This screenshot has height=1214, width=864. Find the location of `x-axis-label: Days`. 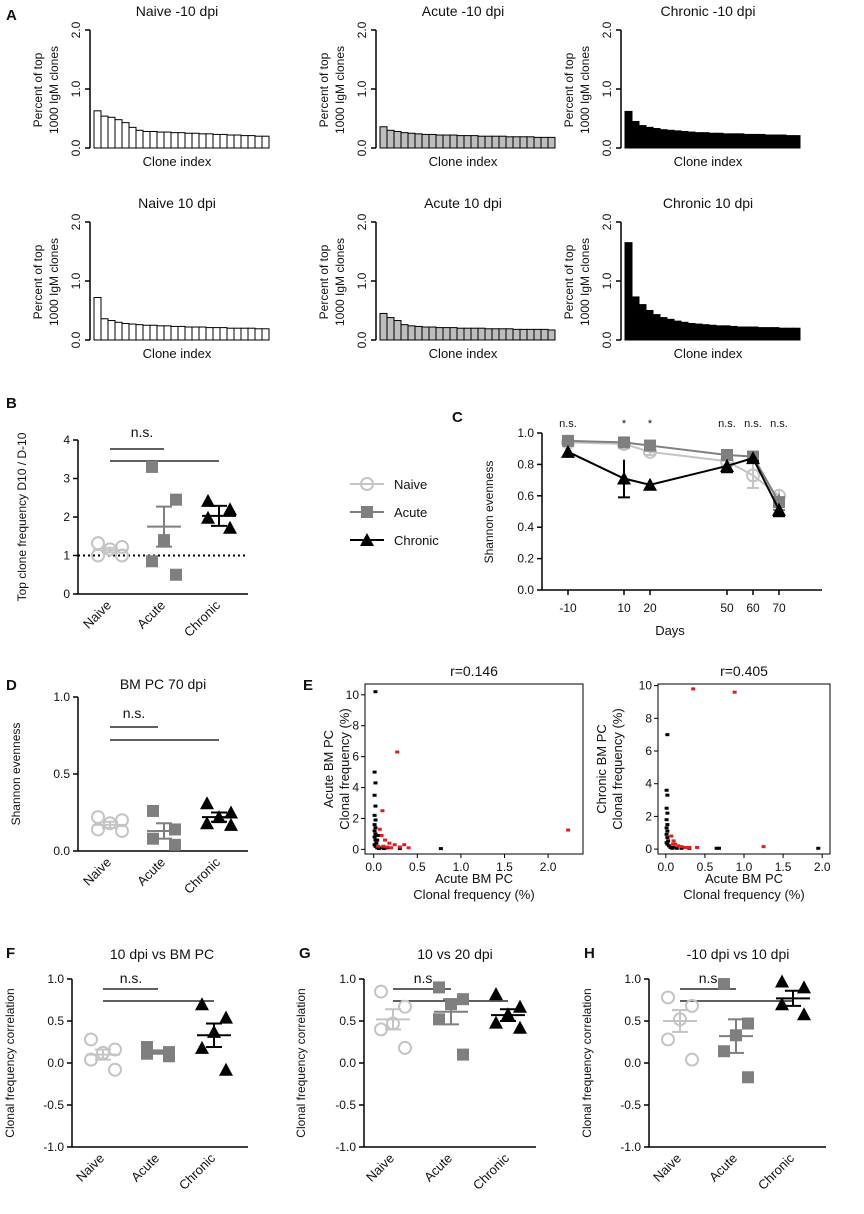

x-axis-label: Days is located at coordinates (670, 630).